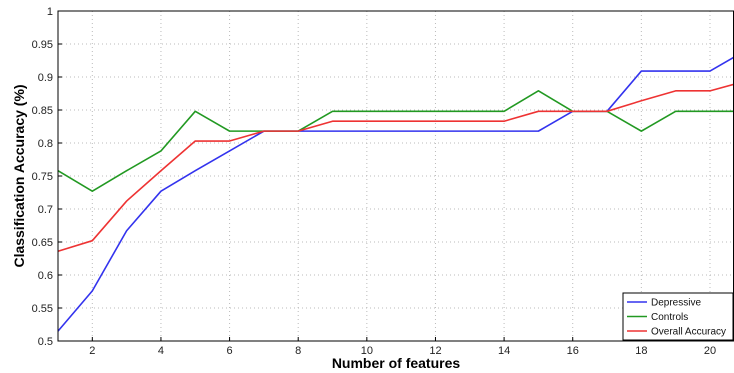 Image resolution: width=734 pixels, height=373 pixels. Describe the element at coordinates (19, 175) in the screenshot. I see `y-axis-label: Classification Accuracy (%)` at that location.